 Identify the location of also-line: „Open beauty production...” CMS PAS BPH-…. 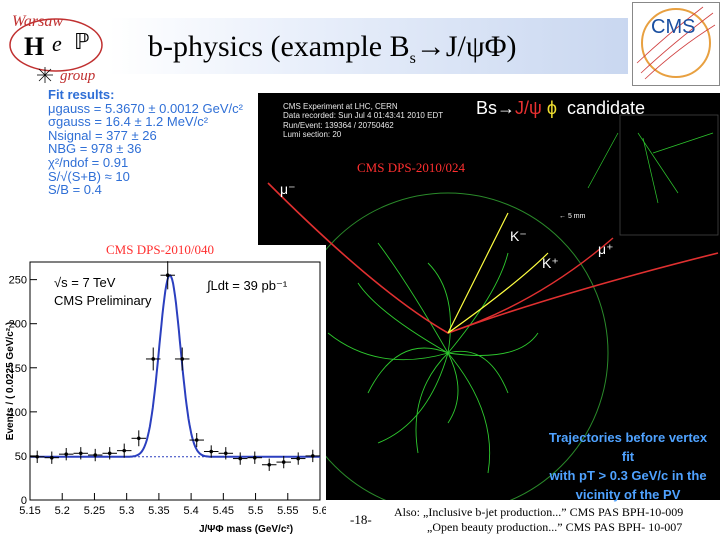
(555, 527).